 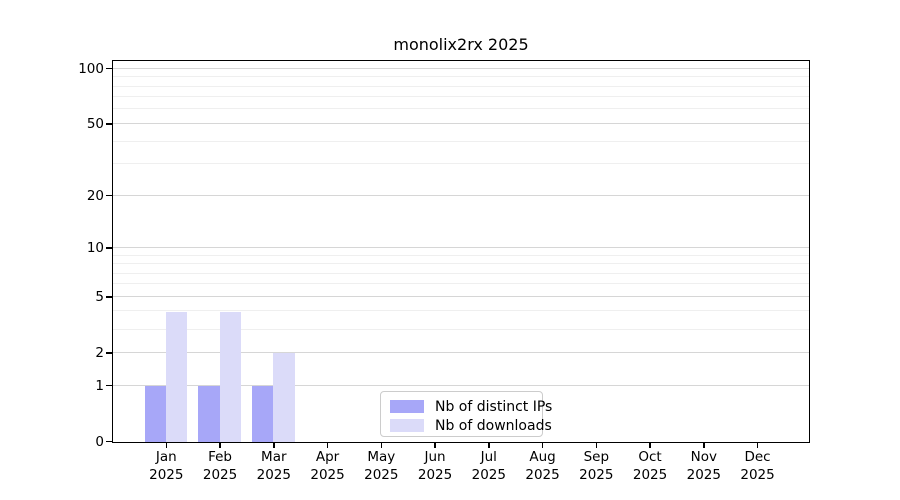 I want to click on month-label: Jun, so click(x=435, y=457).